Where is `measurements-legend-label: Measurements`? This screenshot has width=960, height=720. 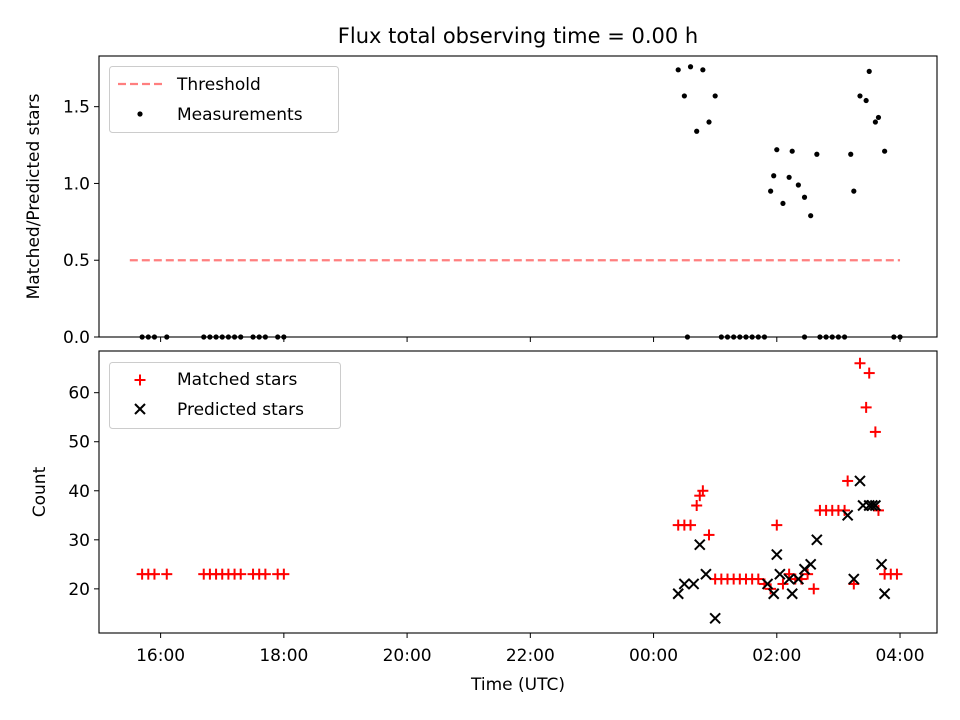 measurements-legend-label: Measurements is located at coordinates (240, 115).